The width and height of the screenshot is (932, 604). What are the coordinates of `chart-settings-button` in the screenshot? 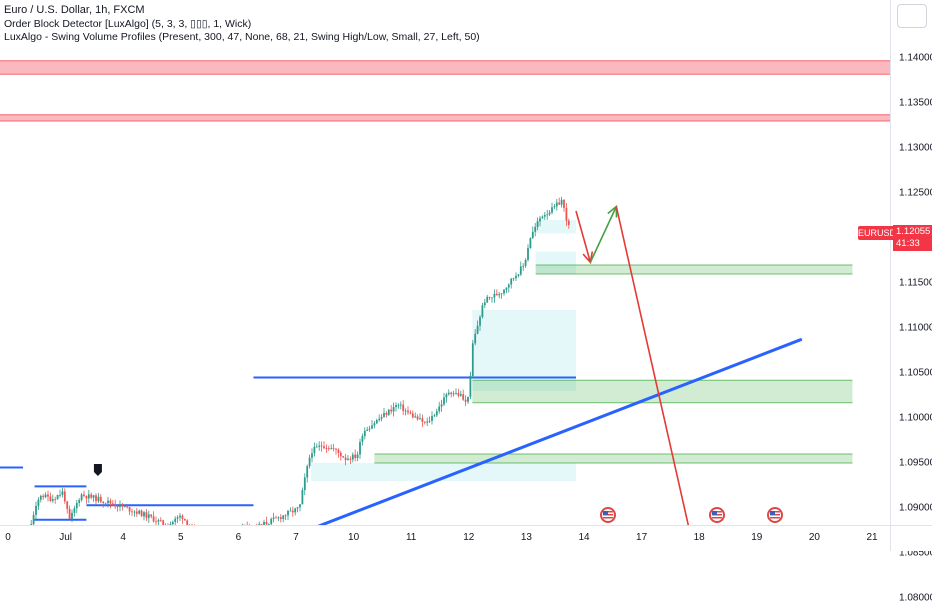 It's located at (912, 16).